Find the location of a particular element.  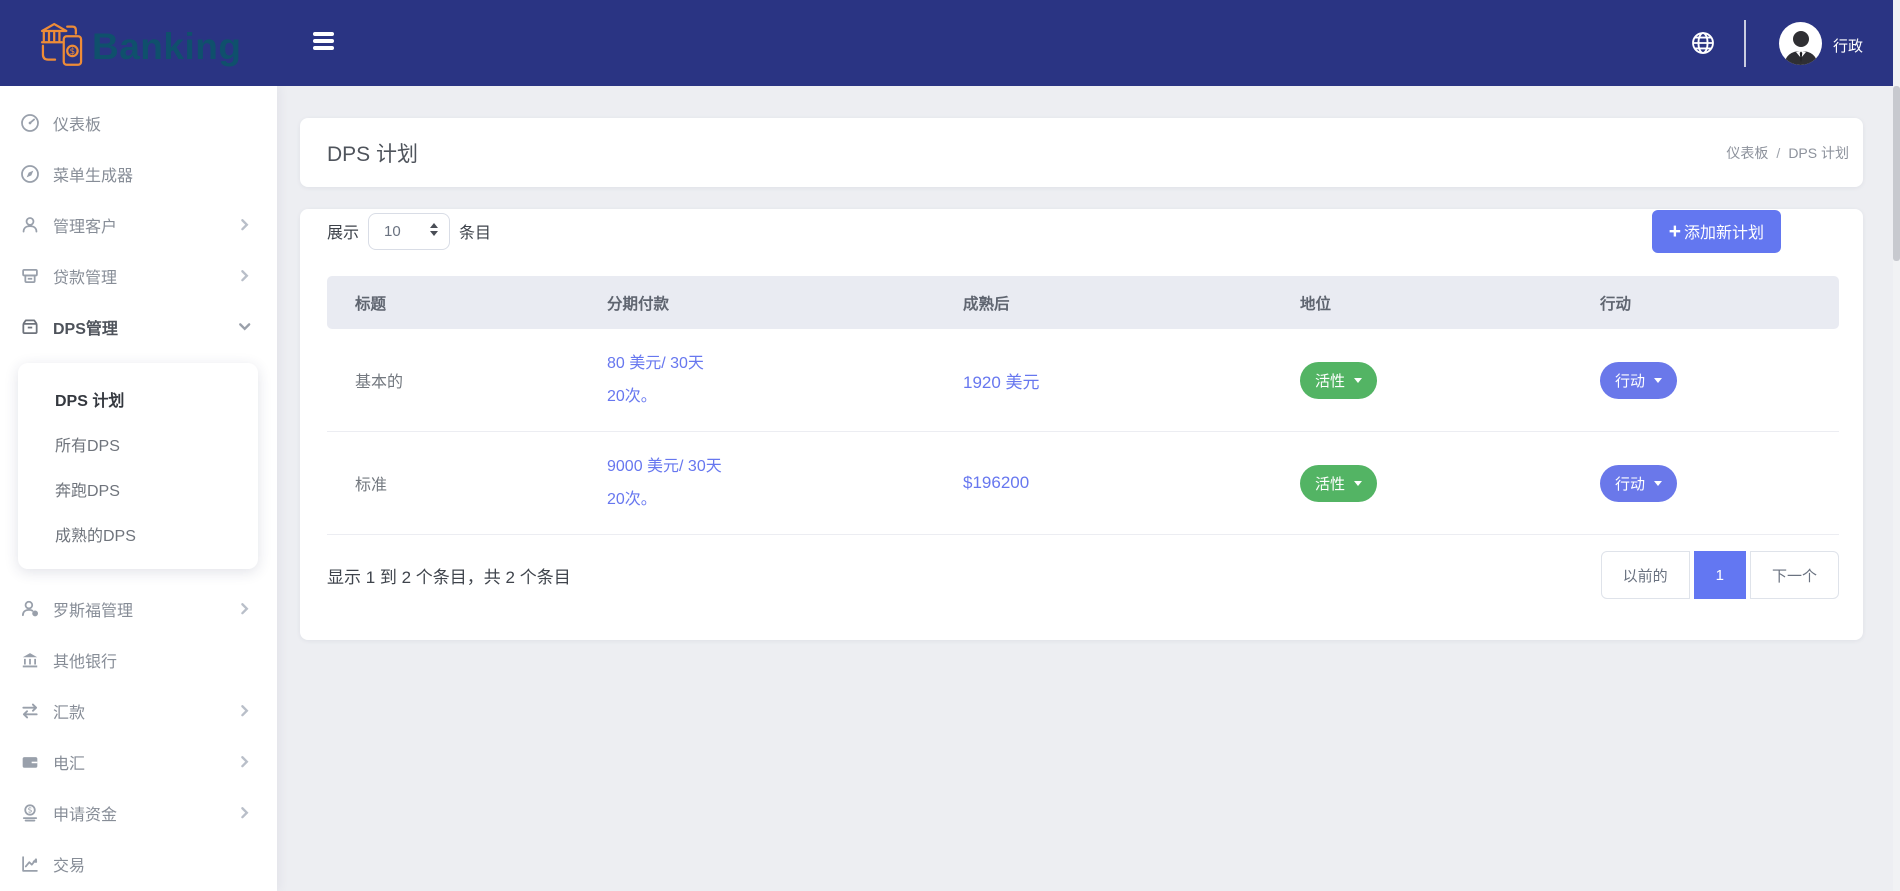

page-size-select: 10 is located at coordinates (409, 231).